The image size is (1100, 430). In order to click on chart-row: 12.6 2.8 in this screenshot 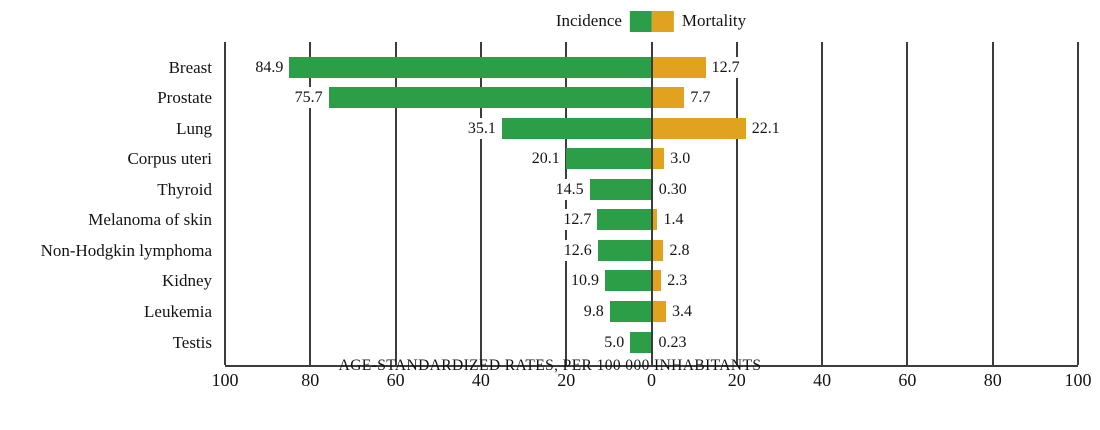, I will do `click(651, 250)`.